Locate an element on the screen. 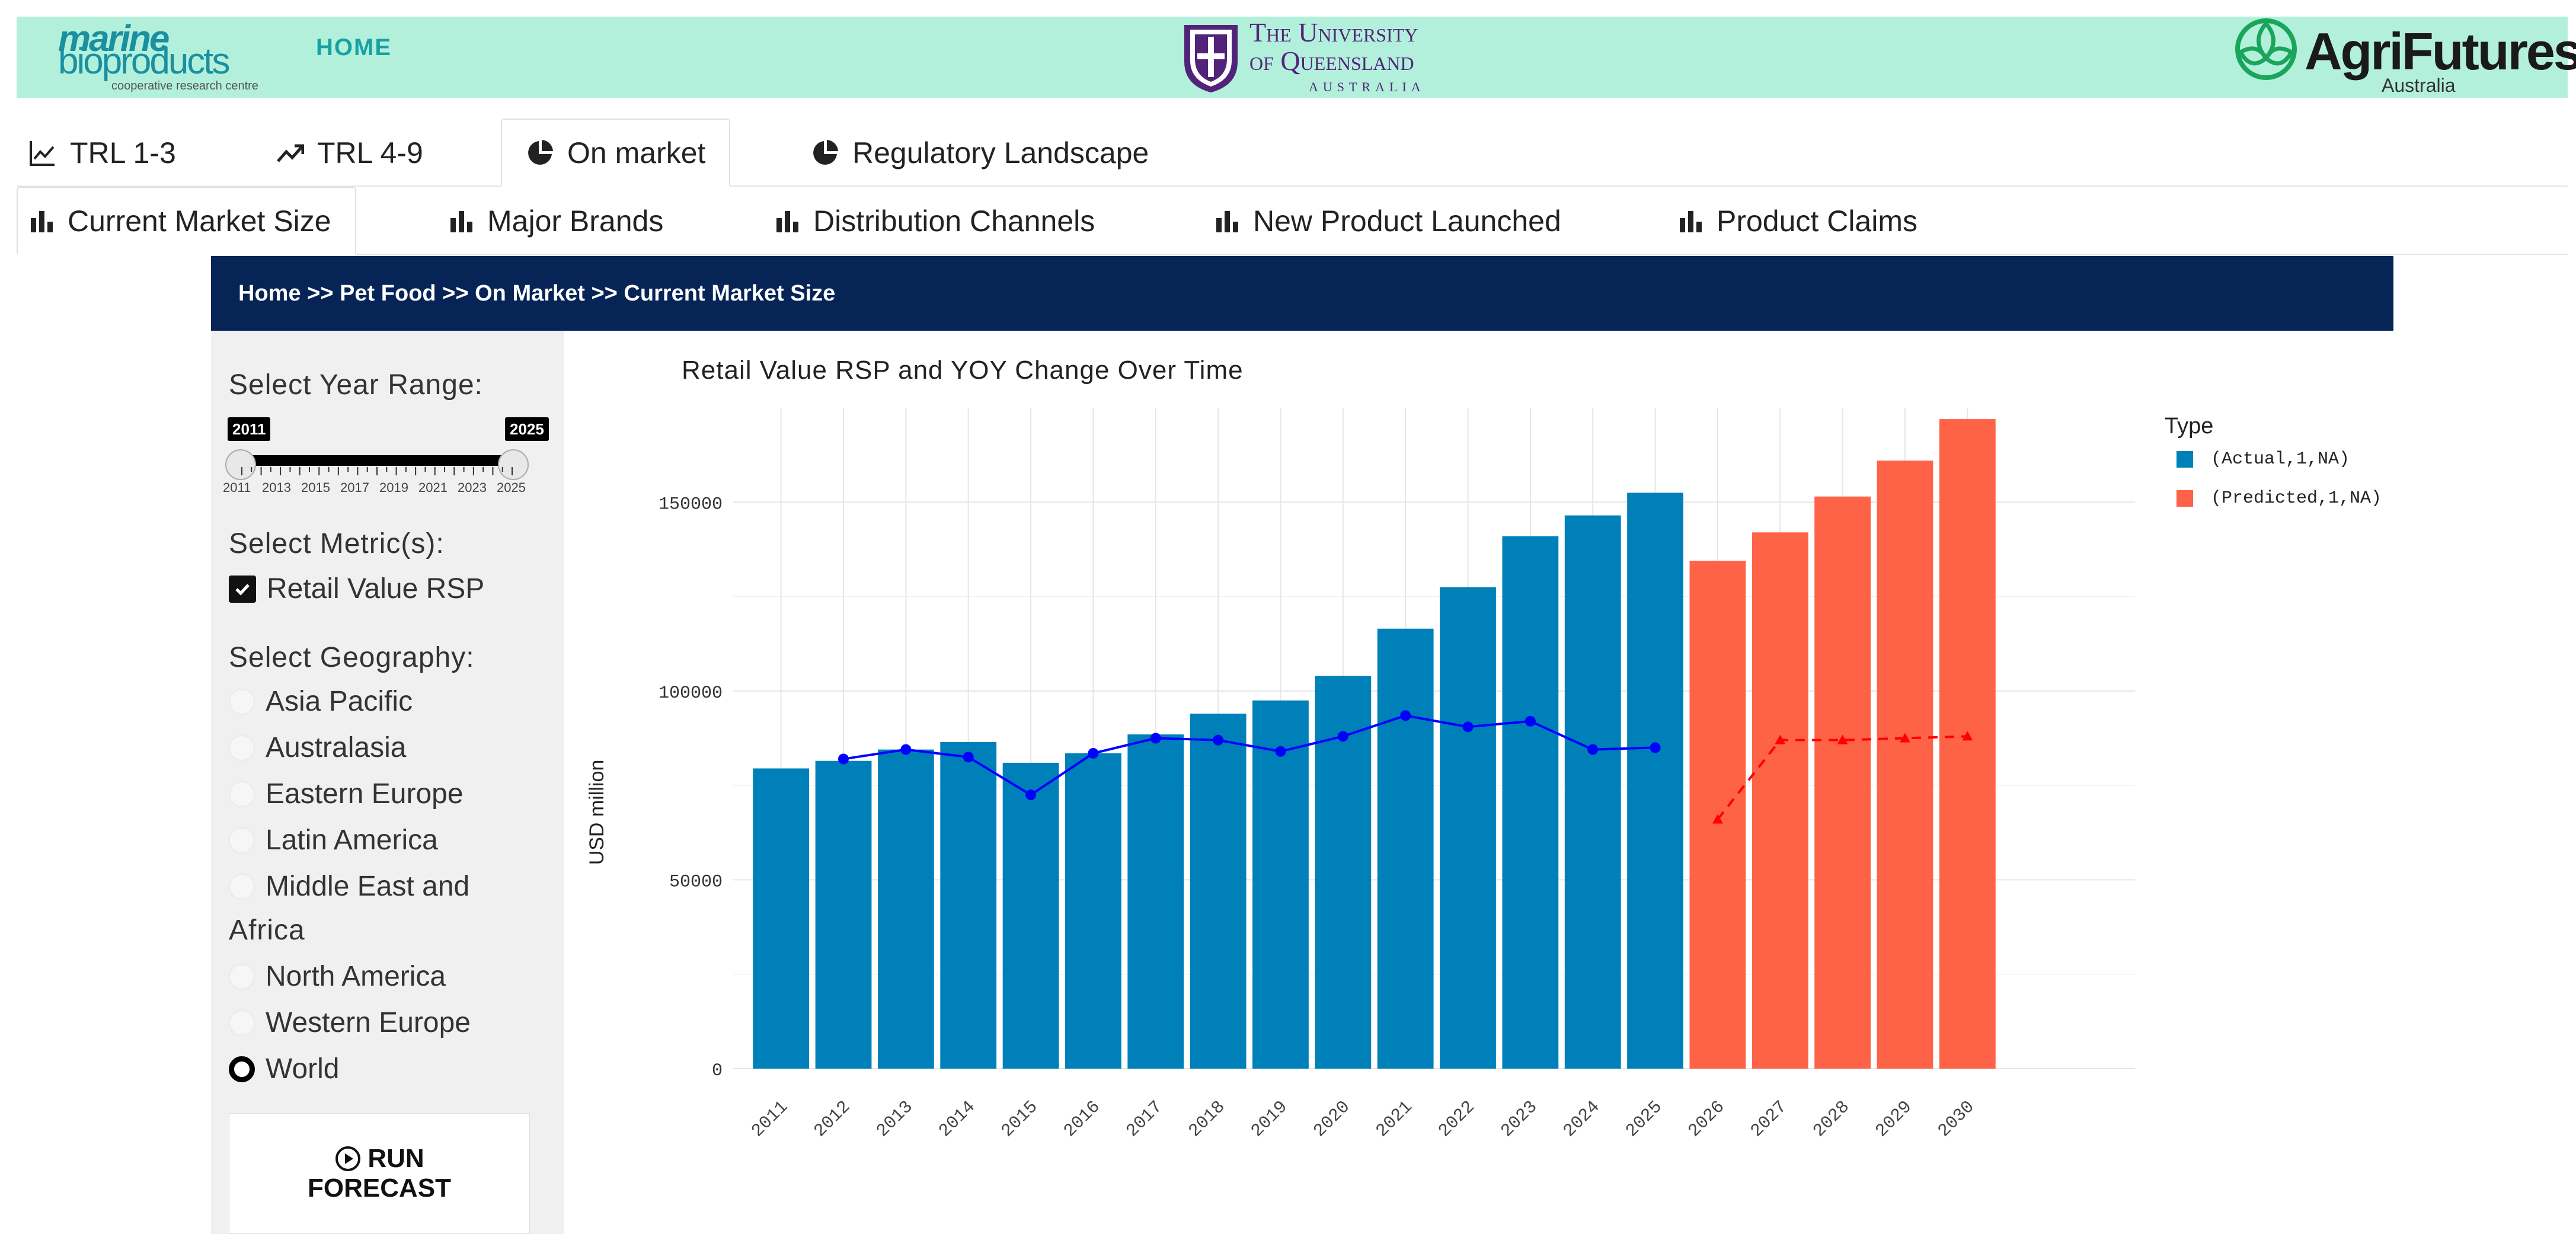  tab-on-market: On market is located at coordinates (616, 153).